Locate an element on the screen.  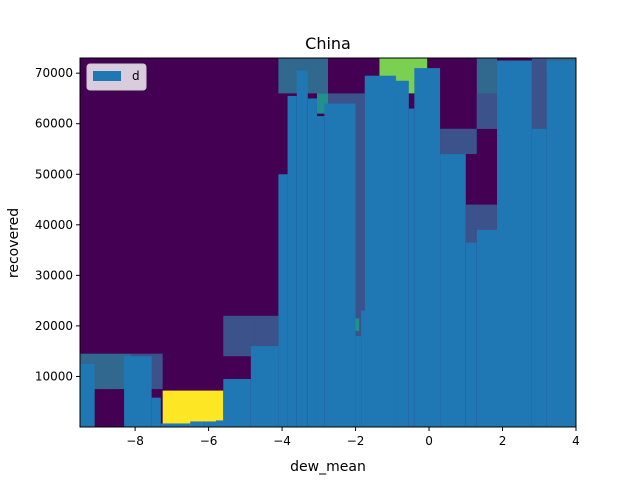
x-axis-label: dew_mean is located at coordinates (328, 467).